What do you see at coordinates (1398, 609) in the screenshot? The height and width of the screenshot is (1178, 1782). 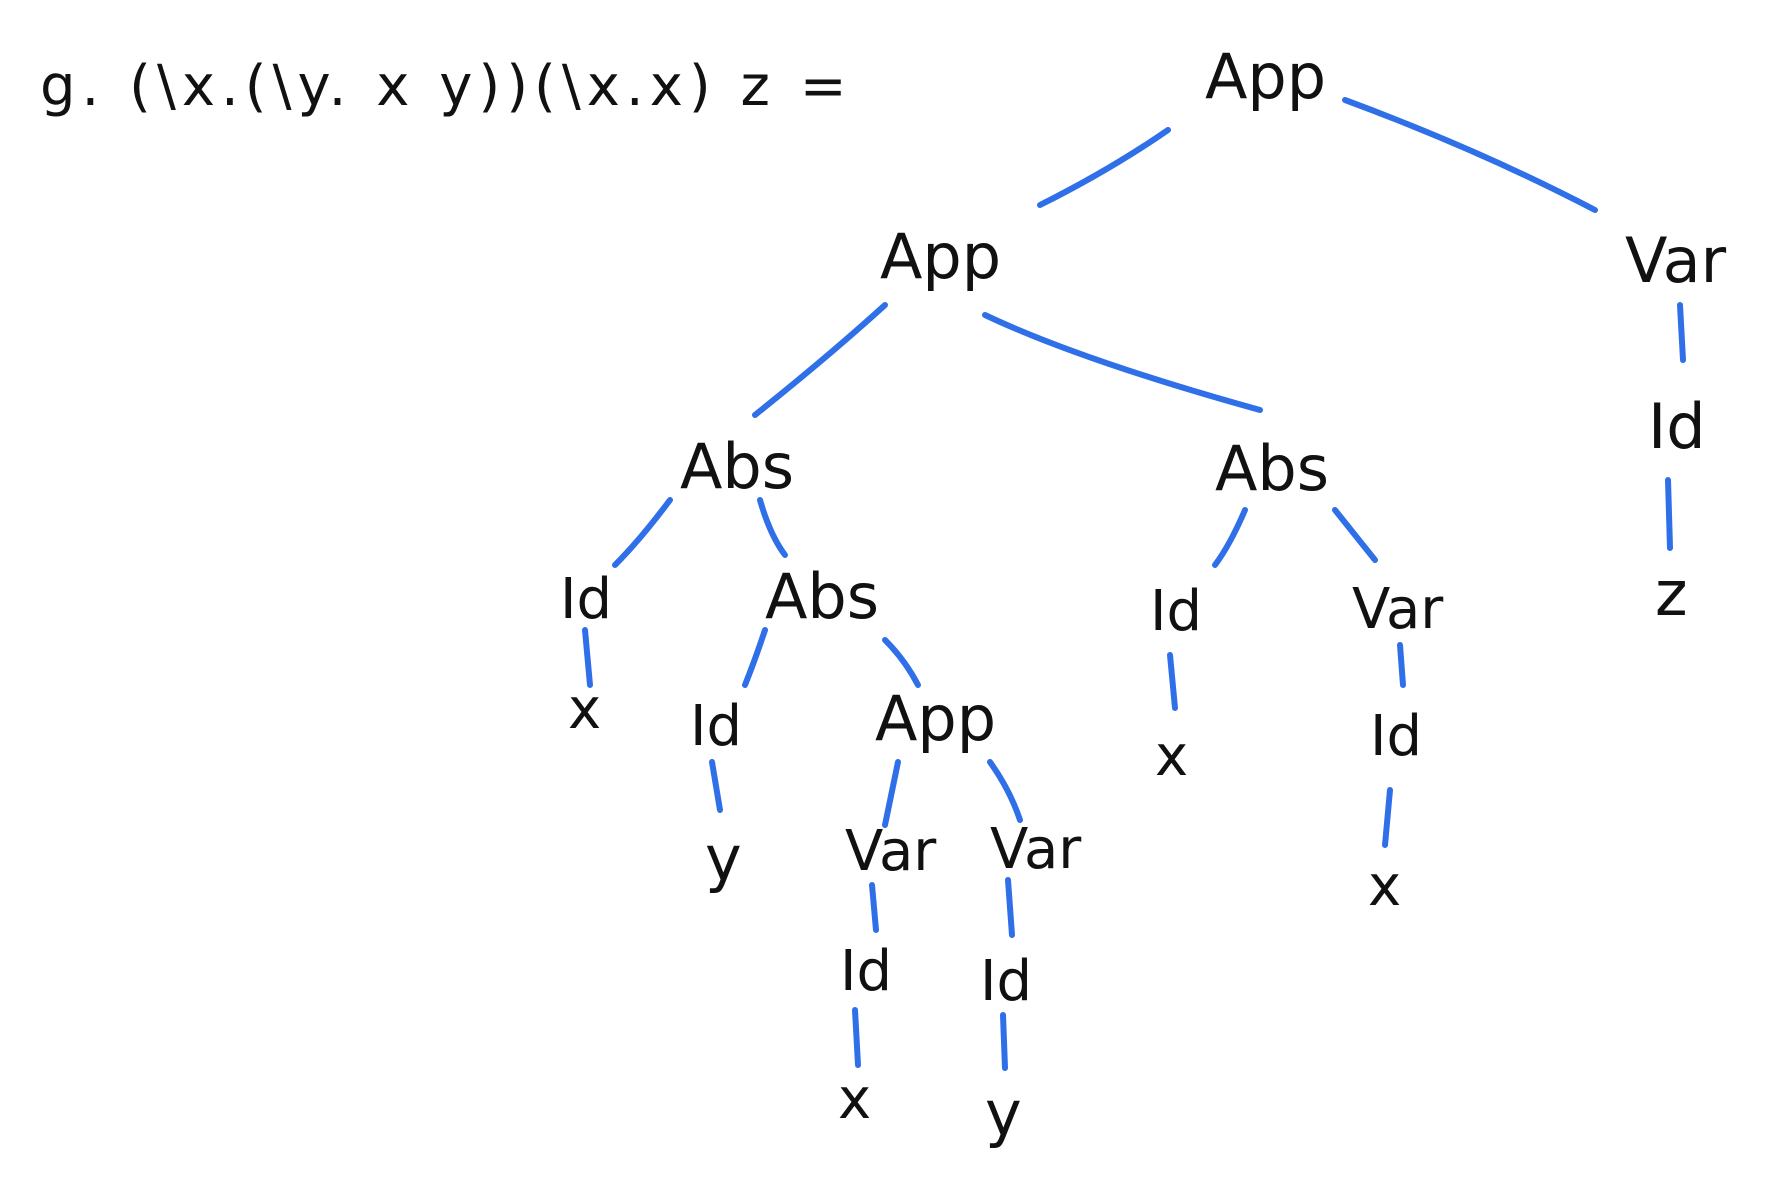 I see `node-abs3-var: Var` at bounding box center [1398, 609].